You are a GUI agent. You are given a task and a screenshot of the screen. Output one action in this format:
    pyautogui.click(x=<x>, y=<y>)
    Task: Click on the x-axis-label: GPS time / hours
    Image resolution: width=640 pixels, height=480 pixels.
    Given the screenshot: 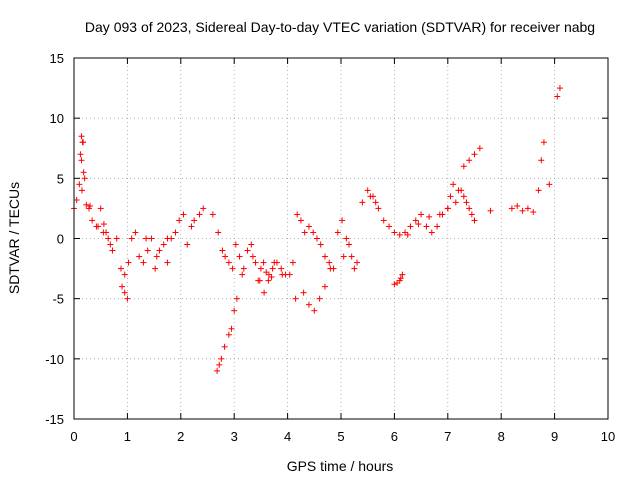 What is the action you would take?
    pyautogui.click(x=340, y=466)
    